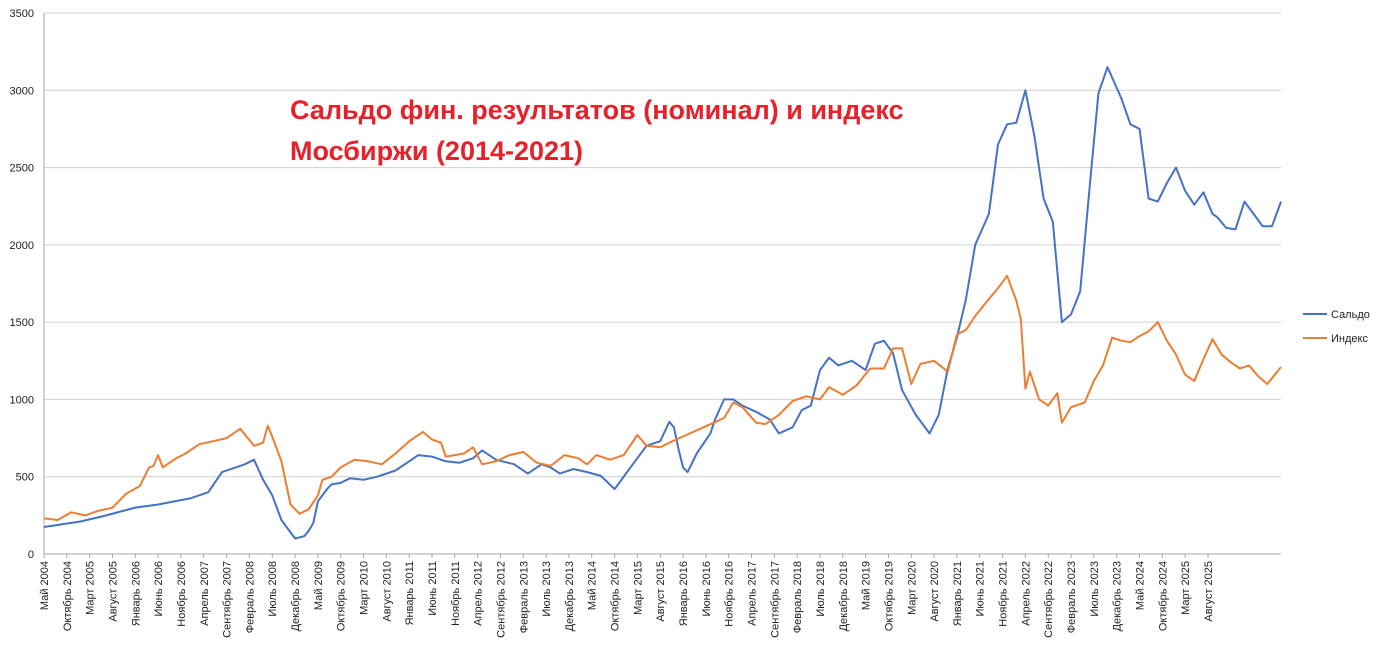  What do you see at coordinates (593, 585) in the screenshot?
I see `x-tick-label: Май 2014` at bounding box center [593, 585].